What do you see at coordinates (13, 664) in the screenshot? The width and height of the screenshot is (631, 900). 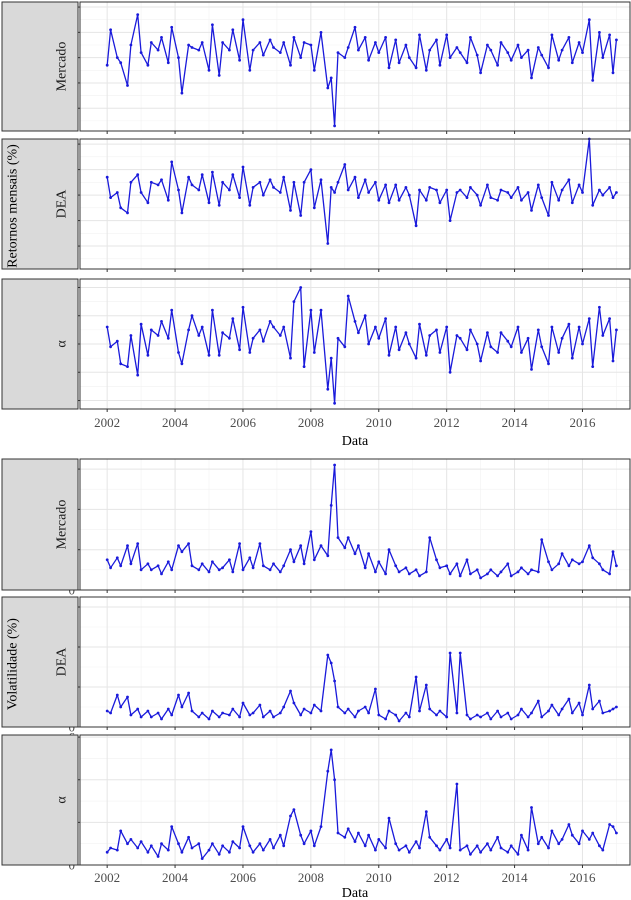 I see `y-axis-title: Volatilidade (%)` at bounding box center [13, 664].